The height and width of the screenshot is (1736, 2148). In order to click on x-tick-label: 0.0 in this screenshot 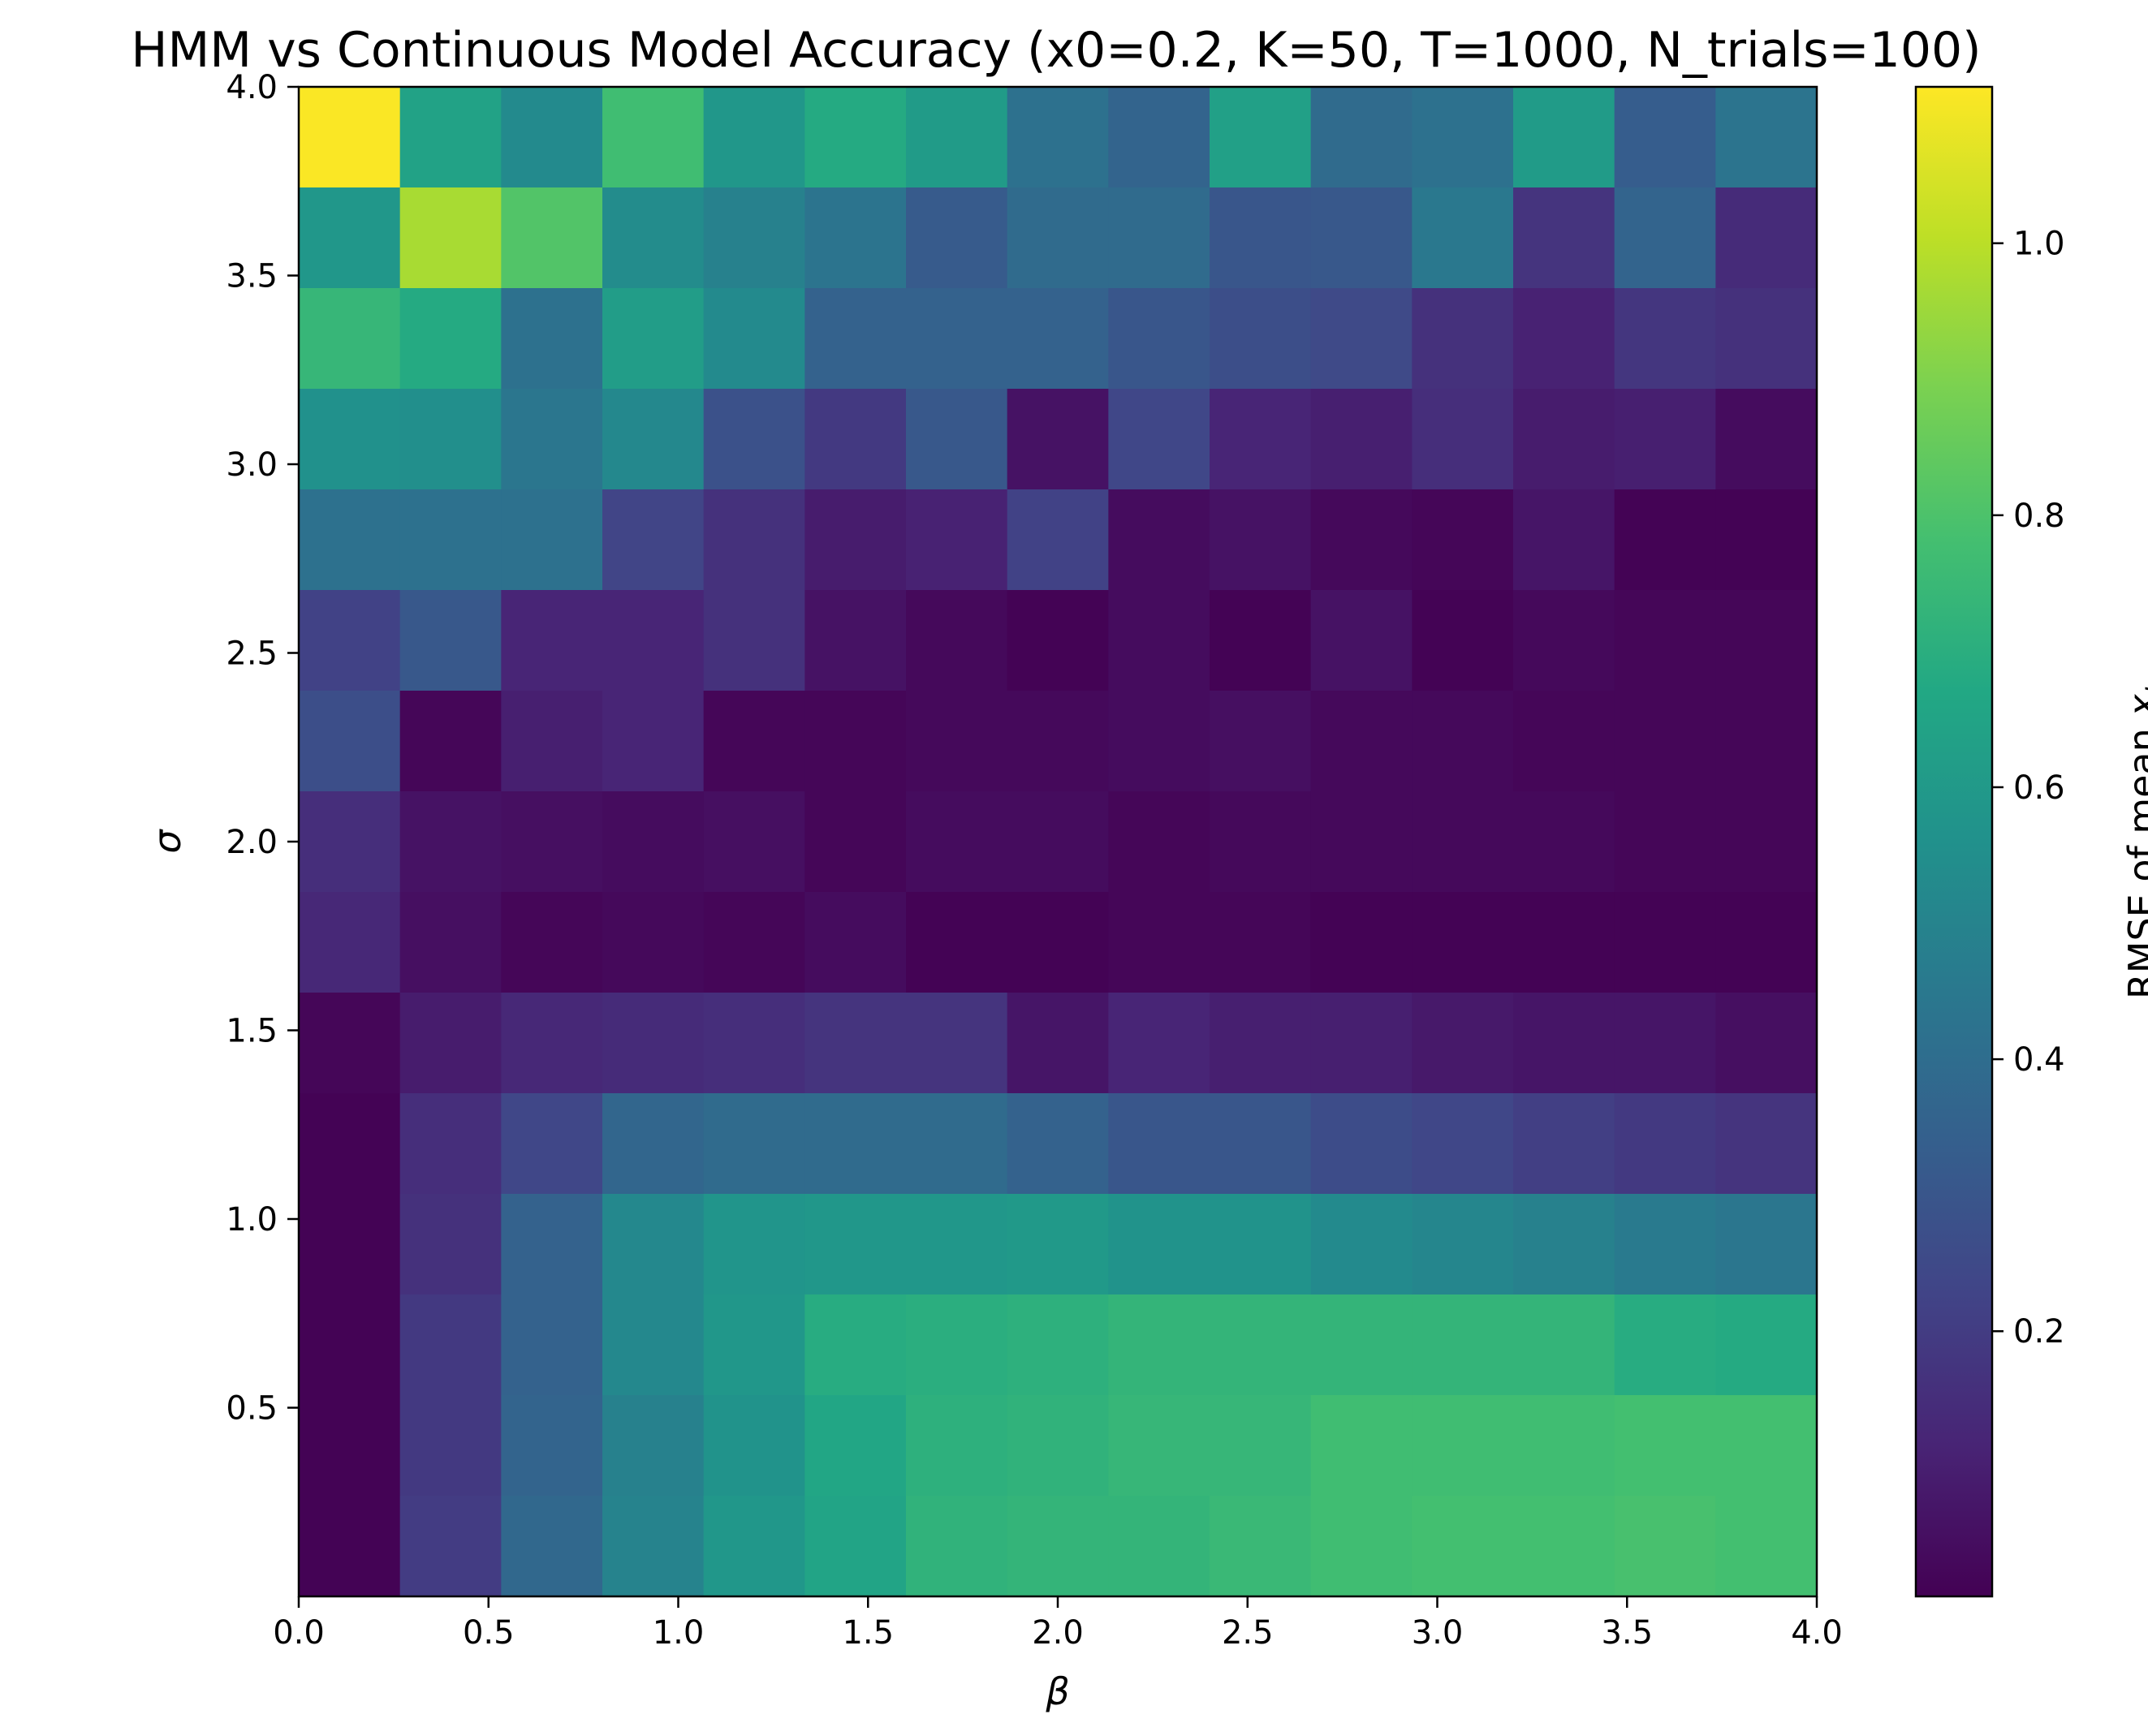, I will do `click(299, 1633)`.